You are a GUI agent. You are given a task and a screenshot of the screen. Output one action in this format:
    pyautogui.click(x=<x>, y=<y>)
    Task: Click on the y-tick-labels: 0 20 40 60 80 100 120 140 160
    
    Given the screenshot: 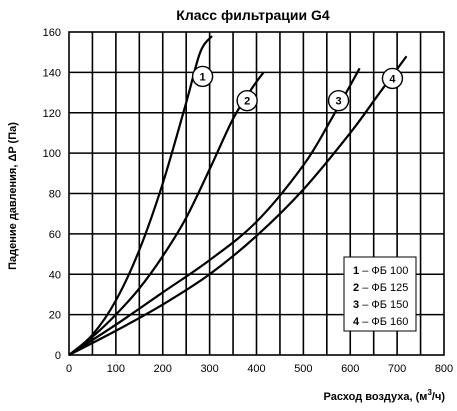 What is the action you would take?
    pyautogui.click(x=52, y=194)
    